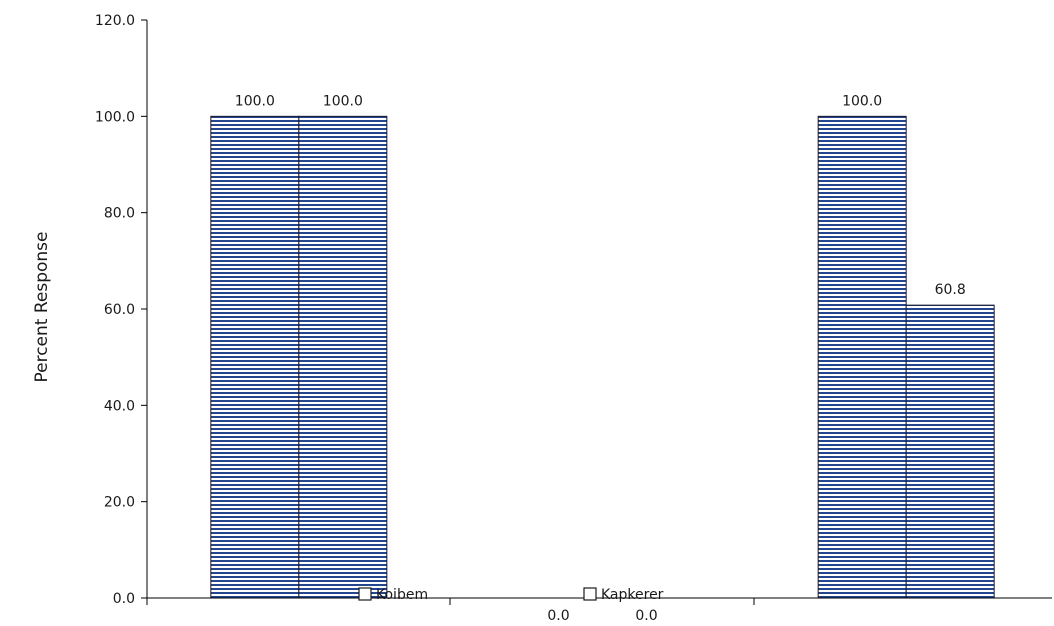 This screenshot has width=1054, height=626. Describe the element at coordinates (402, 595) in the screenshot. I see `legend-label: Koibem` at that location.